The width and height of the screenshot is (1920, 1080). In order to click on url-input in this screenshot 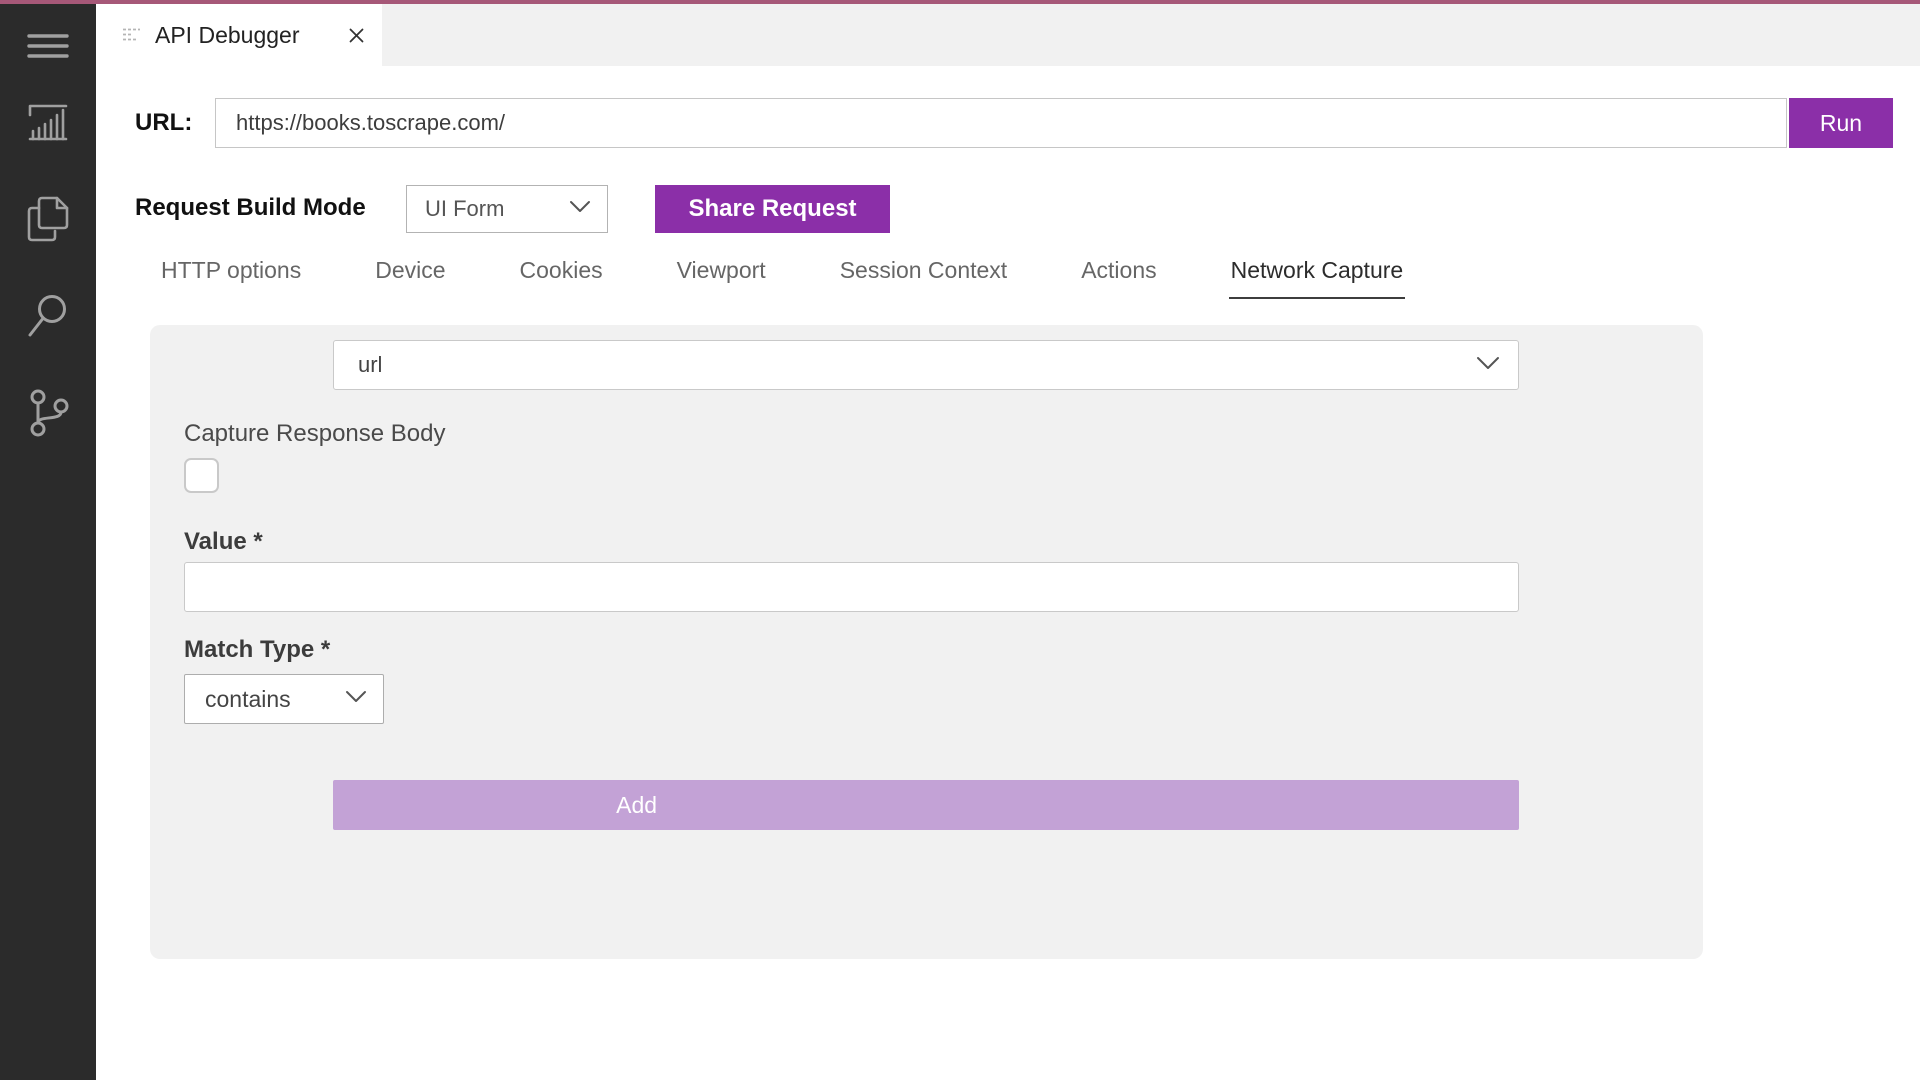, I will do `click(1001, 123)`.